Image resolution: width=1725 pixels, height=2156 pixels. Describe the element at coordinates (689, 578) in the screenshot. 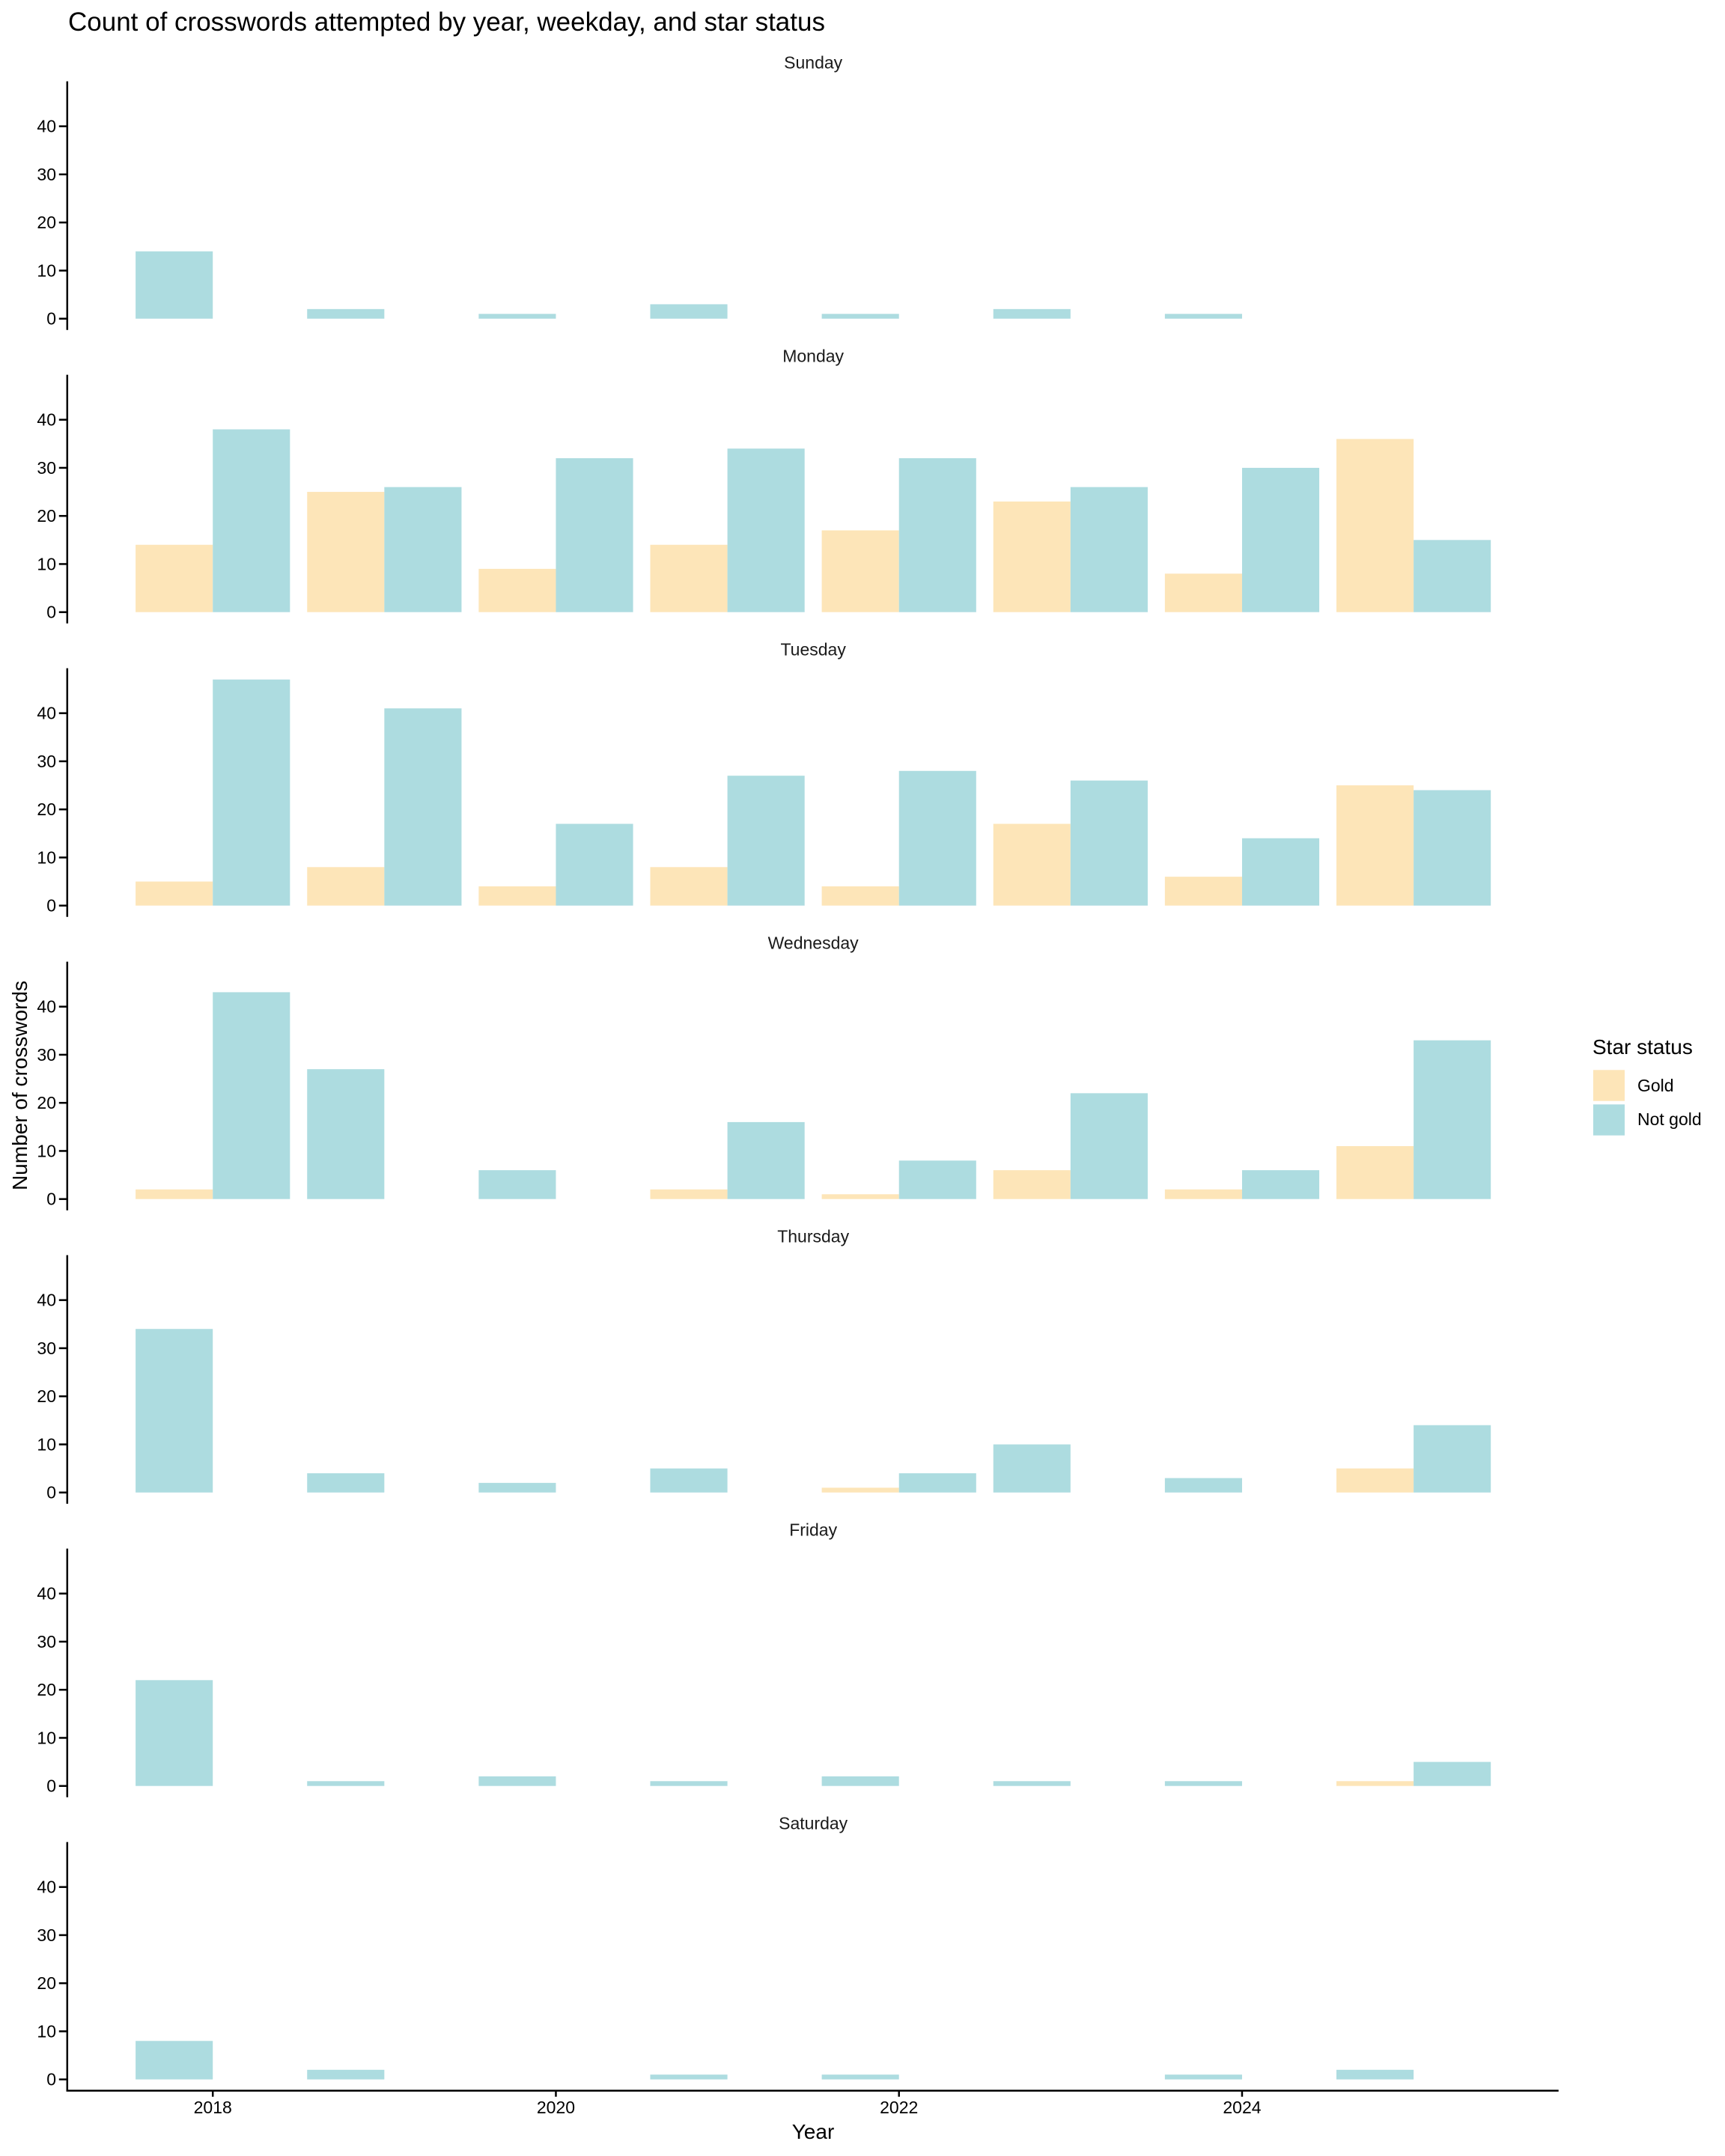

I see `bar-monday-2021-gold` at that location.